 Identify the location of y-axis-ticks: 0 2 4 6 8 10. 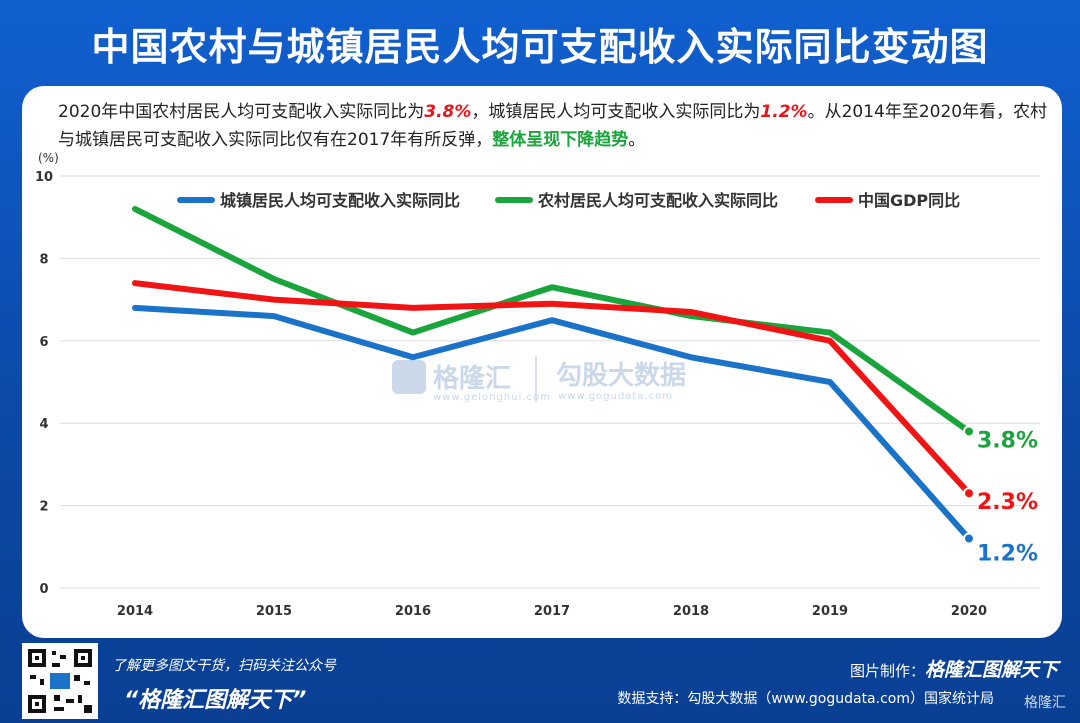
(44, 383).